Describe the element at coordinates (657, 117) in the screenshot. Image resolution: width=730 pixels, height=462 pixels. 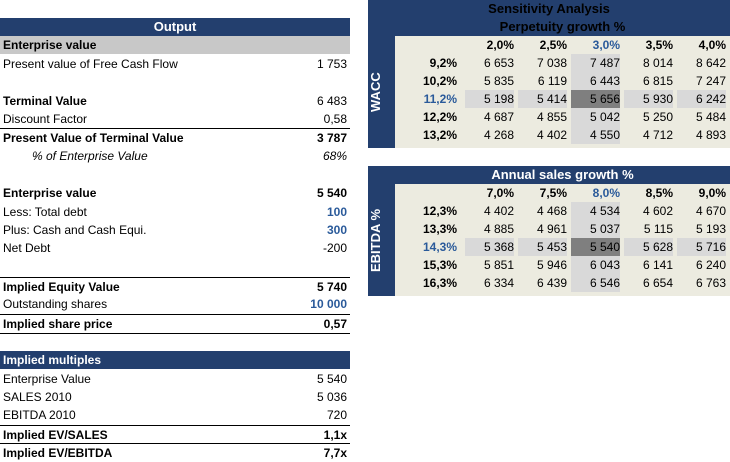
I see `sens1-cell: 5 250` at that location.